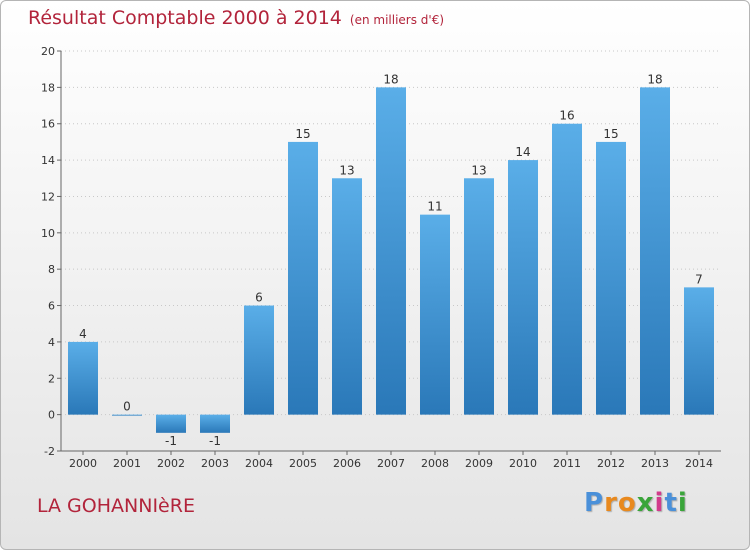  What do you see at coordinates (655, 251) in the screenshot?
I see `bar-2013` at bounding box center [655, 251].